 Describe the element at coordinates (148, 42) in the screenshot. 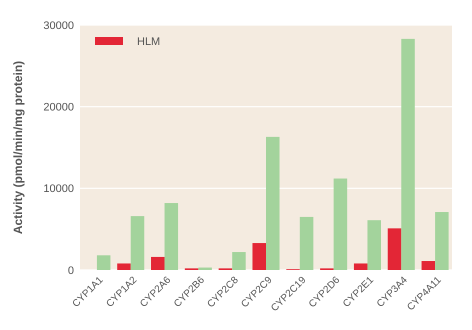

I see `legend-label: HLM` at that location.